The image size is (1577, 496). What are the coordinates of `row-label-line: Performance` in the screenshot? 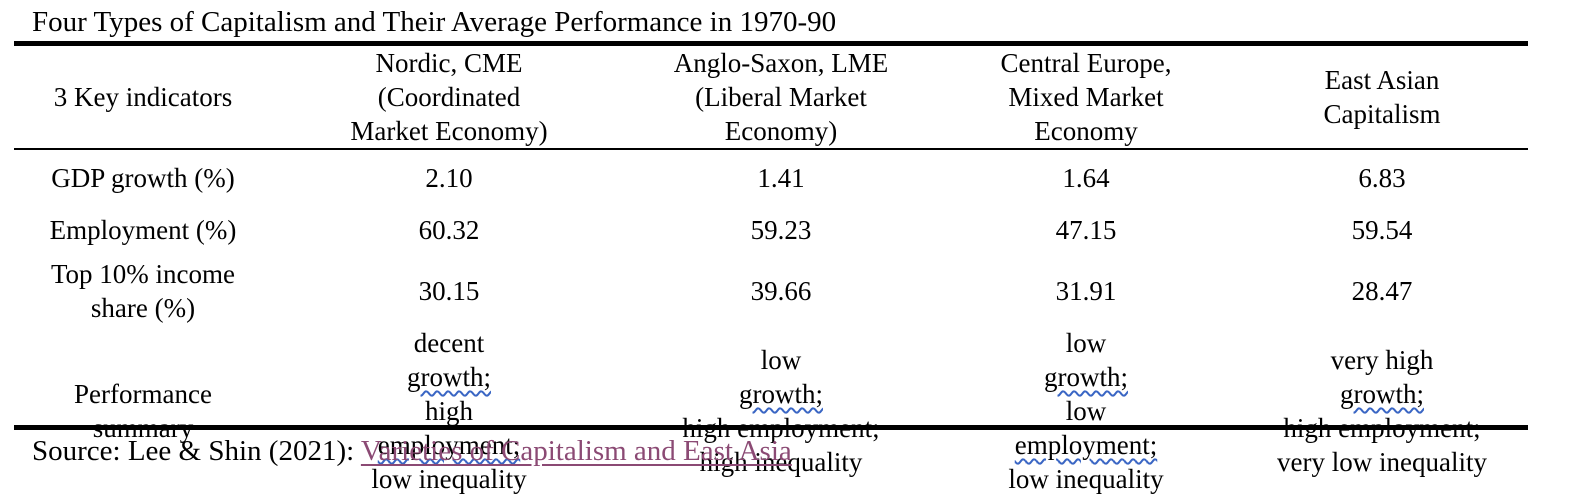 It's located at (143, 394).